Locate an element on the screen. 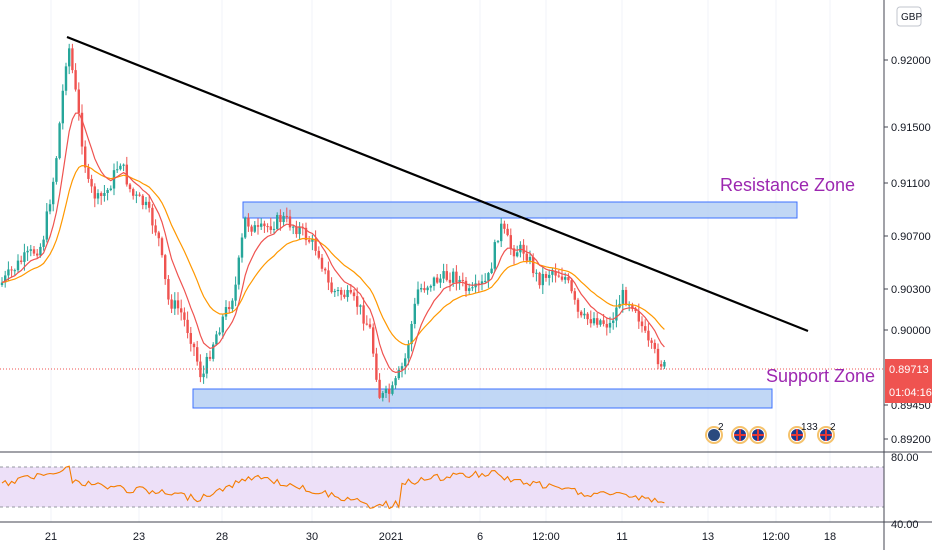  flag-icon: 2 is located at coordinates (714, 433).